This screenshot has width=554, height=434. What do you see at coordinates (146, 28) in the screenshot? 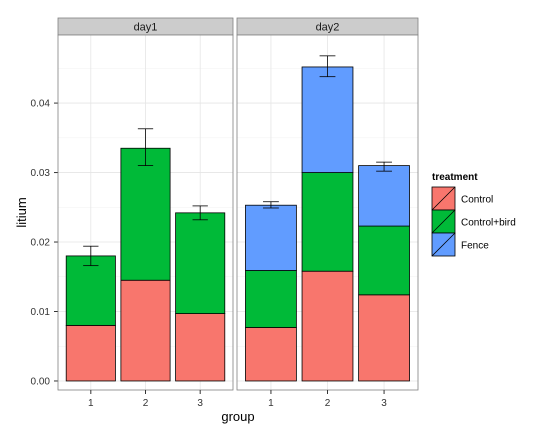
I see `facet-strip-label: day1` at bounding box center [146, 28].